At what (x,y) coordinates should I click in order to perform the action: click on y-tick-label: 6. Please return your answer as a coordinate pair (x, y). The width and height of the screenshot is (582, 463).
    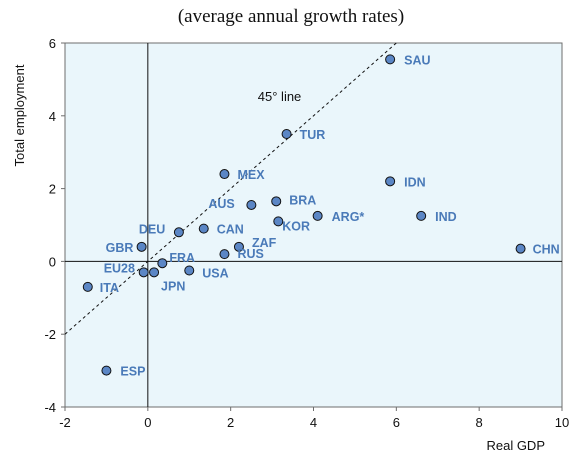
    Looking at the image, I should click on (52, 43).